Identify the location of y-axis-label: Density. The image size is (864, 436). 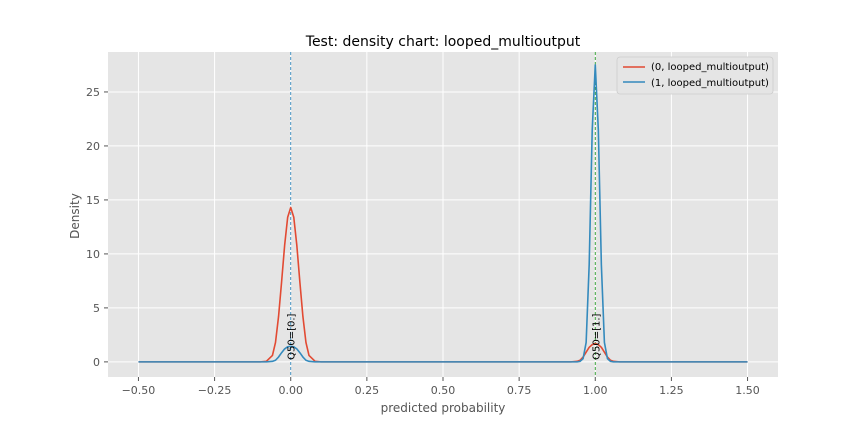
(75, 216).